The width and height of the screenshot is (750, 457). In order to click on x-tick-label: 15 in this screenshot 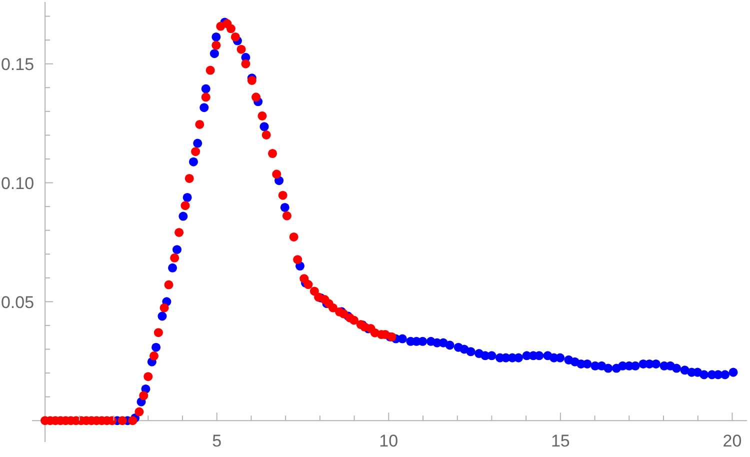, I will do `click(560, 441)`.